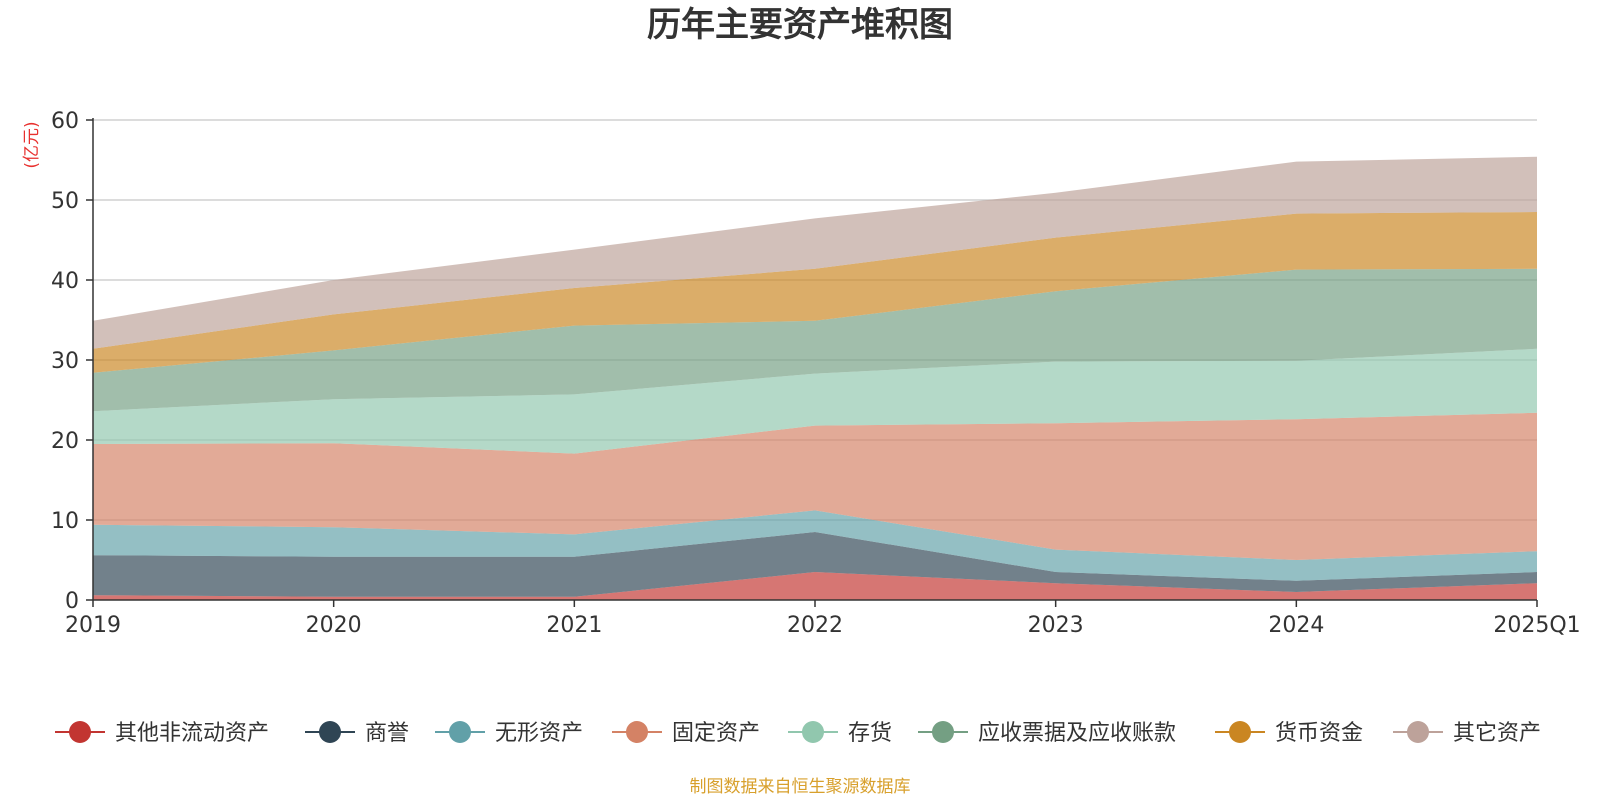  Describe the element at coordinates (574, 625) in the screenshot. I see `x-tick-label: 2021` at that location.